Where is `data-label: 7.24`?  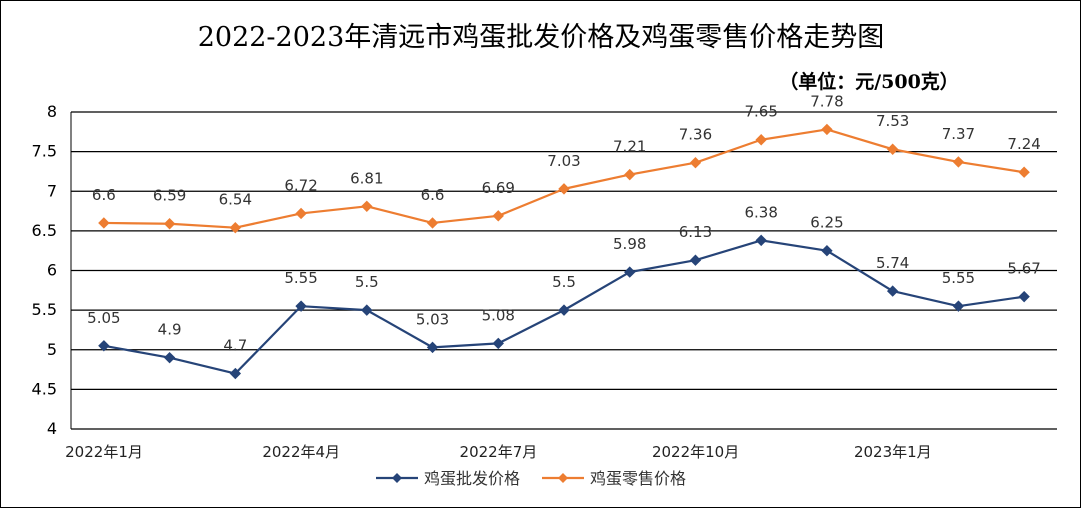 data-label: 7.24 is located at coordinates (1023, 144).